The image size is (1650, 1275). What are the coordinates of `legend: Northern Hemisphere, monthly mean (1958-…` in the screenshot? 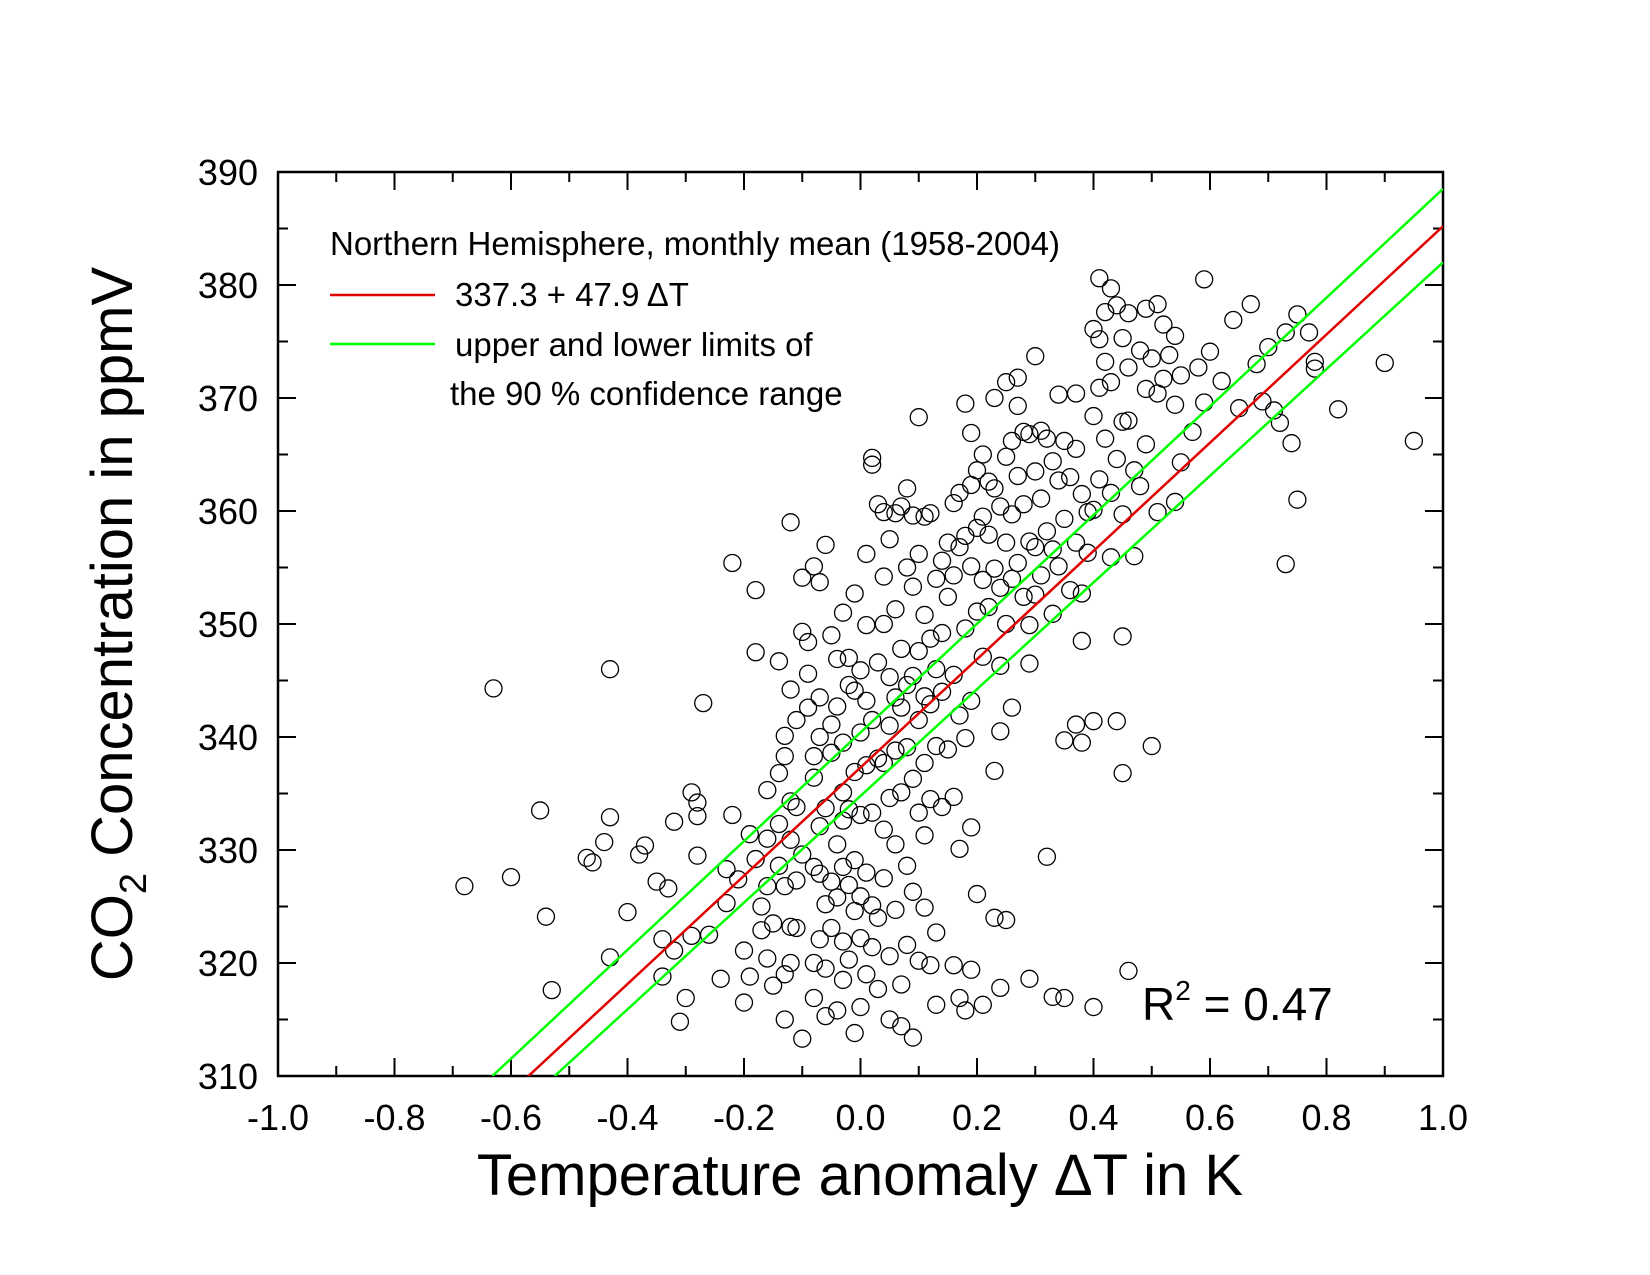 It's located at (695, 318).